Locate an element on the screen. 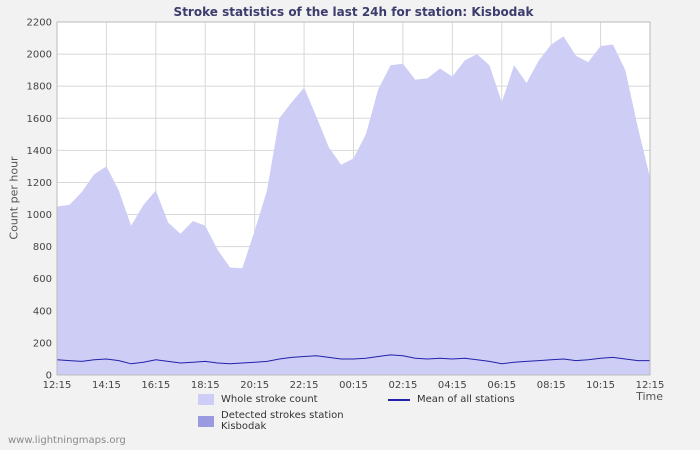 Image resolution: width=700 pixels, height=450 pixels. legend-label-whole: Whole stroke count is located at coordinates (269, 399).